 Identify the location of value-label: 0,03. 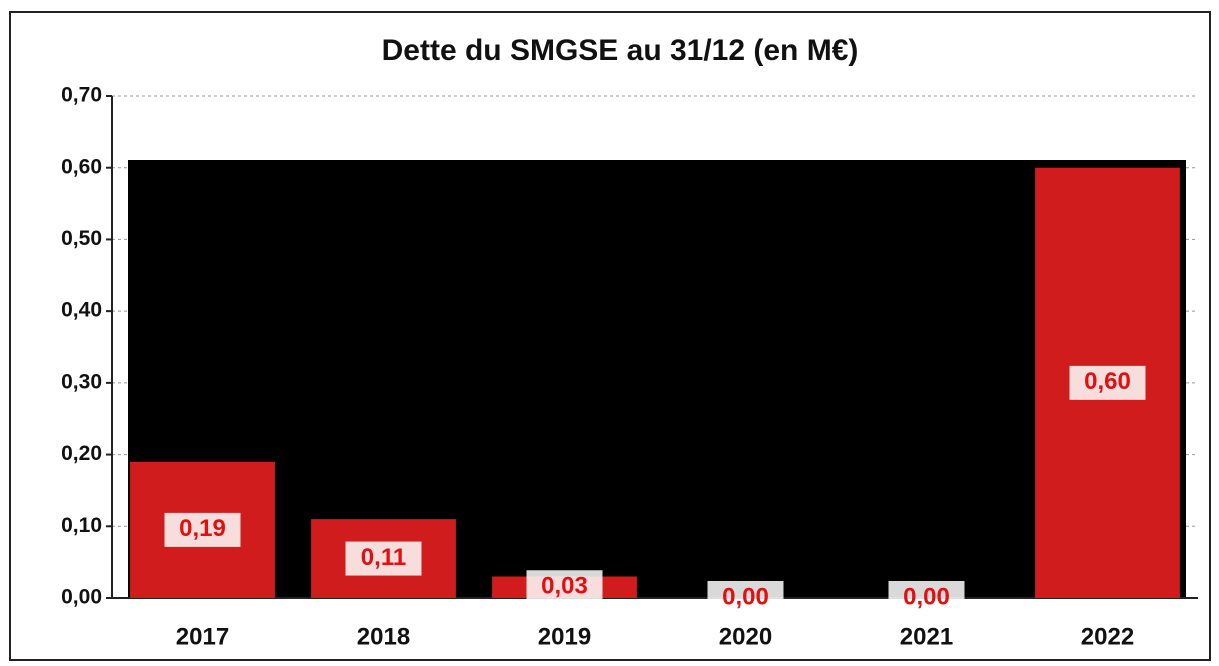
(564, 586).